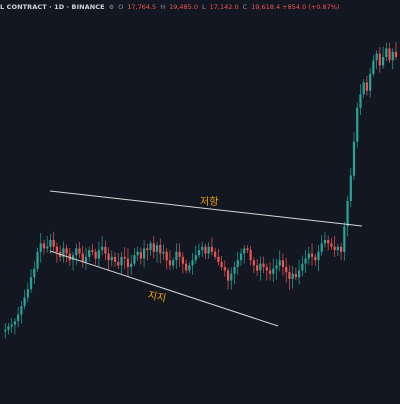 The height and width of the screenshot is (404, 400). What do you see at coordinates (52, 7) in the screenshot?
I see `symbol-title: L CONTRACT · 1D · BINANCE` at bounding box center [52, 7].